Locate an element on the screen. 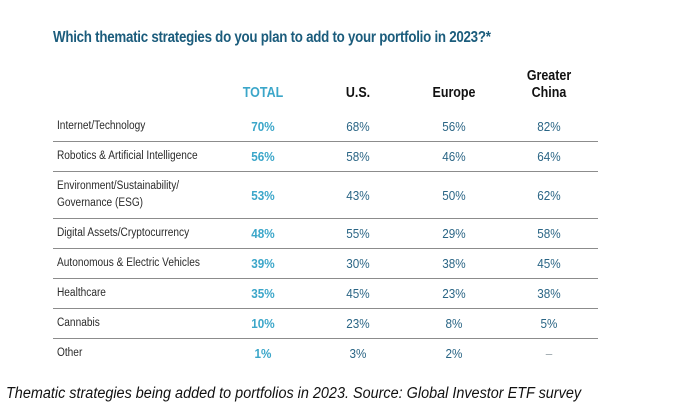 Image resolution: width=679 pixels, height=418 pixels. cell-us: 45% is located at coordinates (358, 293).